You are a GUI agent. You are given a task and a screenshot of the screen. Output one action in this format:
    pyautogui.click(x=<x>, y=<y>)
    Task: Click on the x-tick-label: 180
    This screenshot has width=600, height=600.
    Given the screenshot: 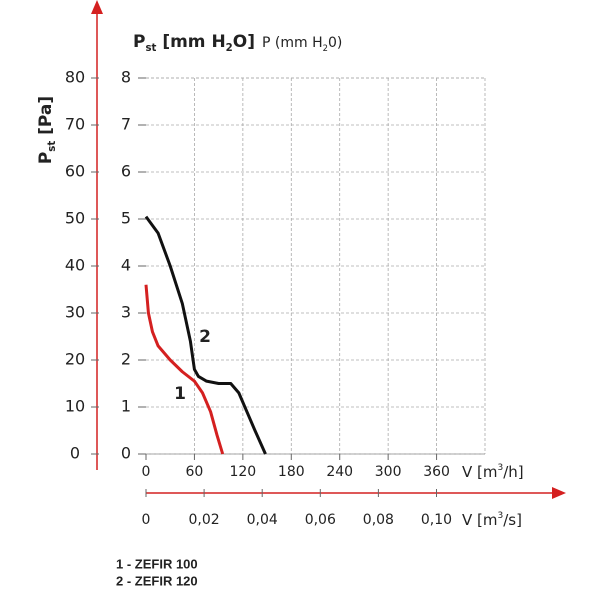 What is the action you would take?
    pyautogui.click(x=291, y=472)
    